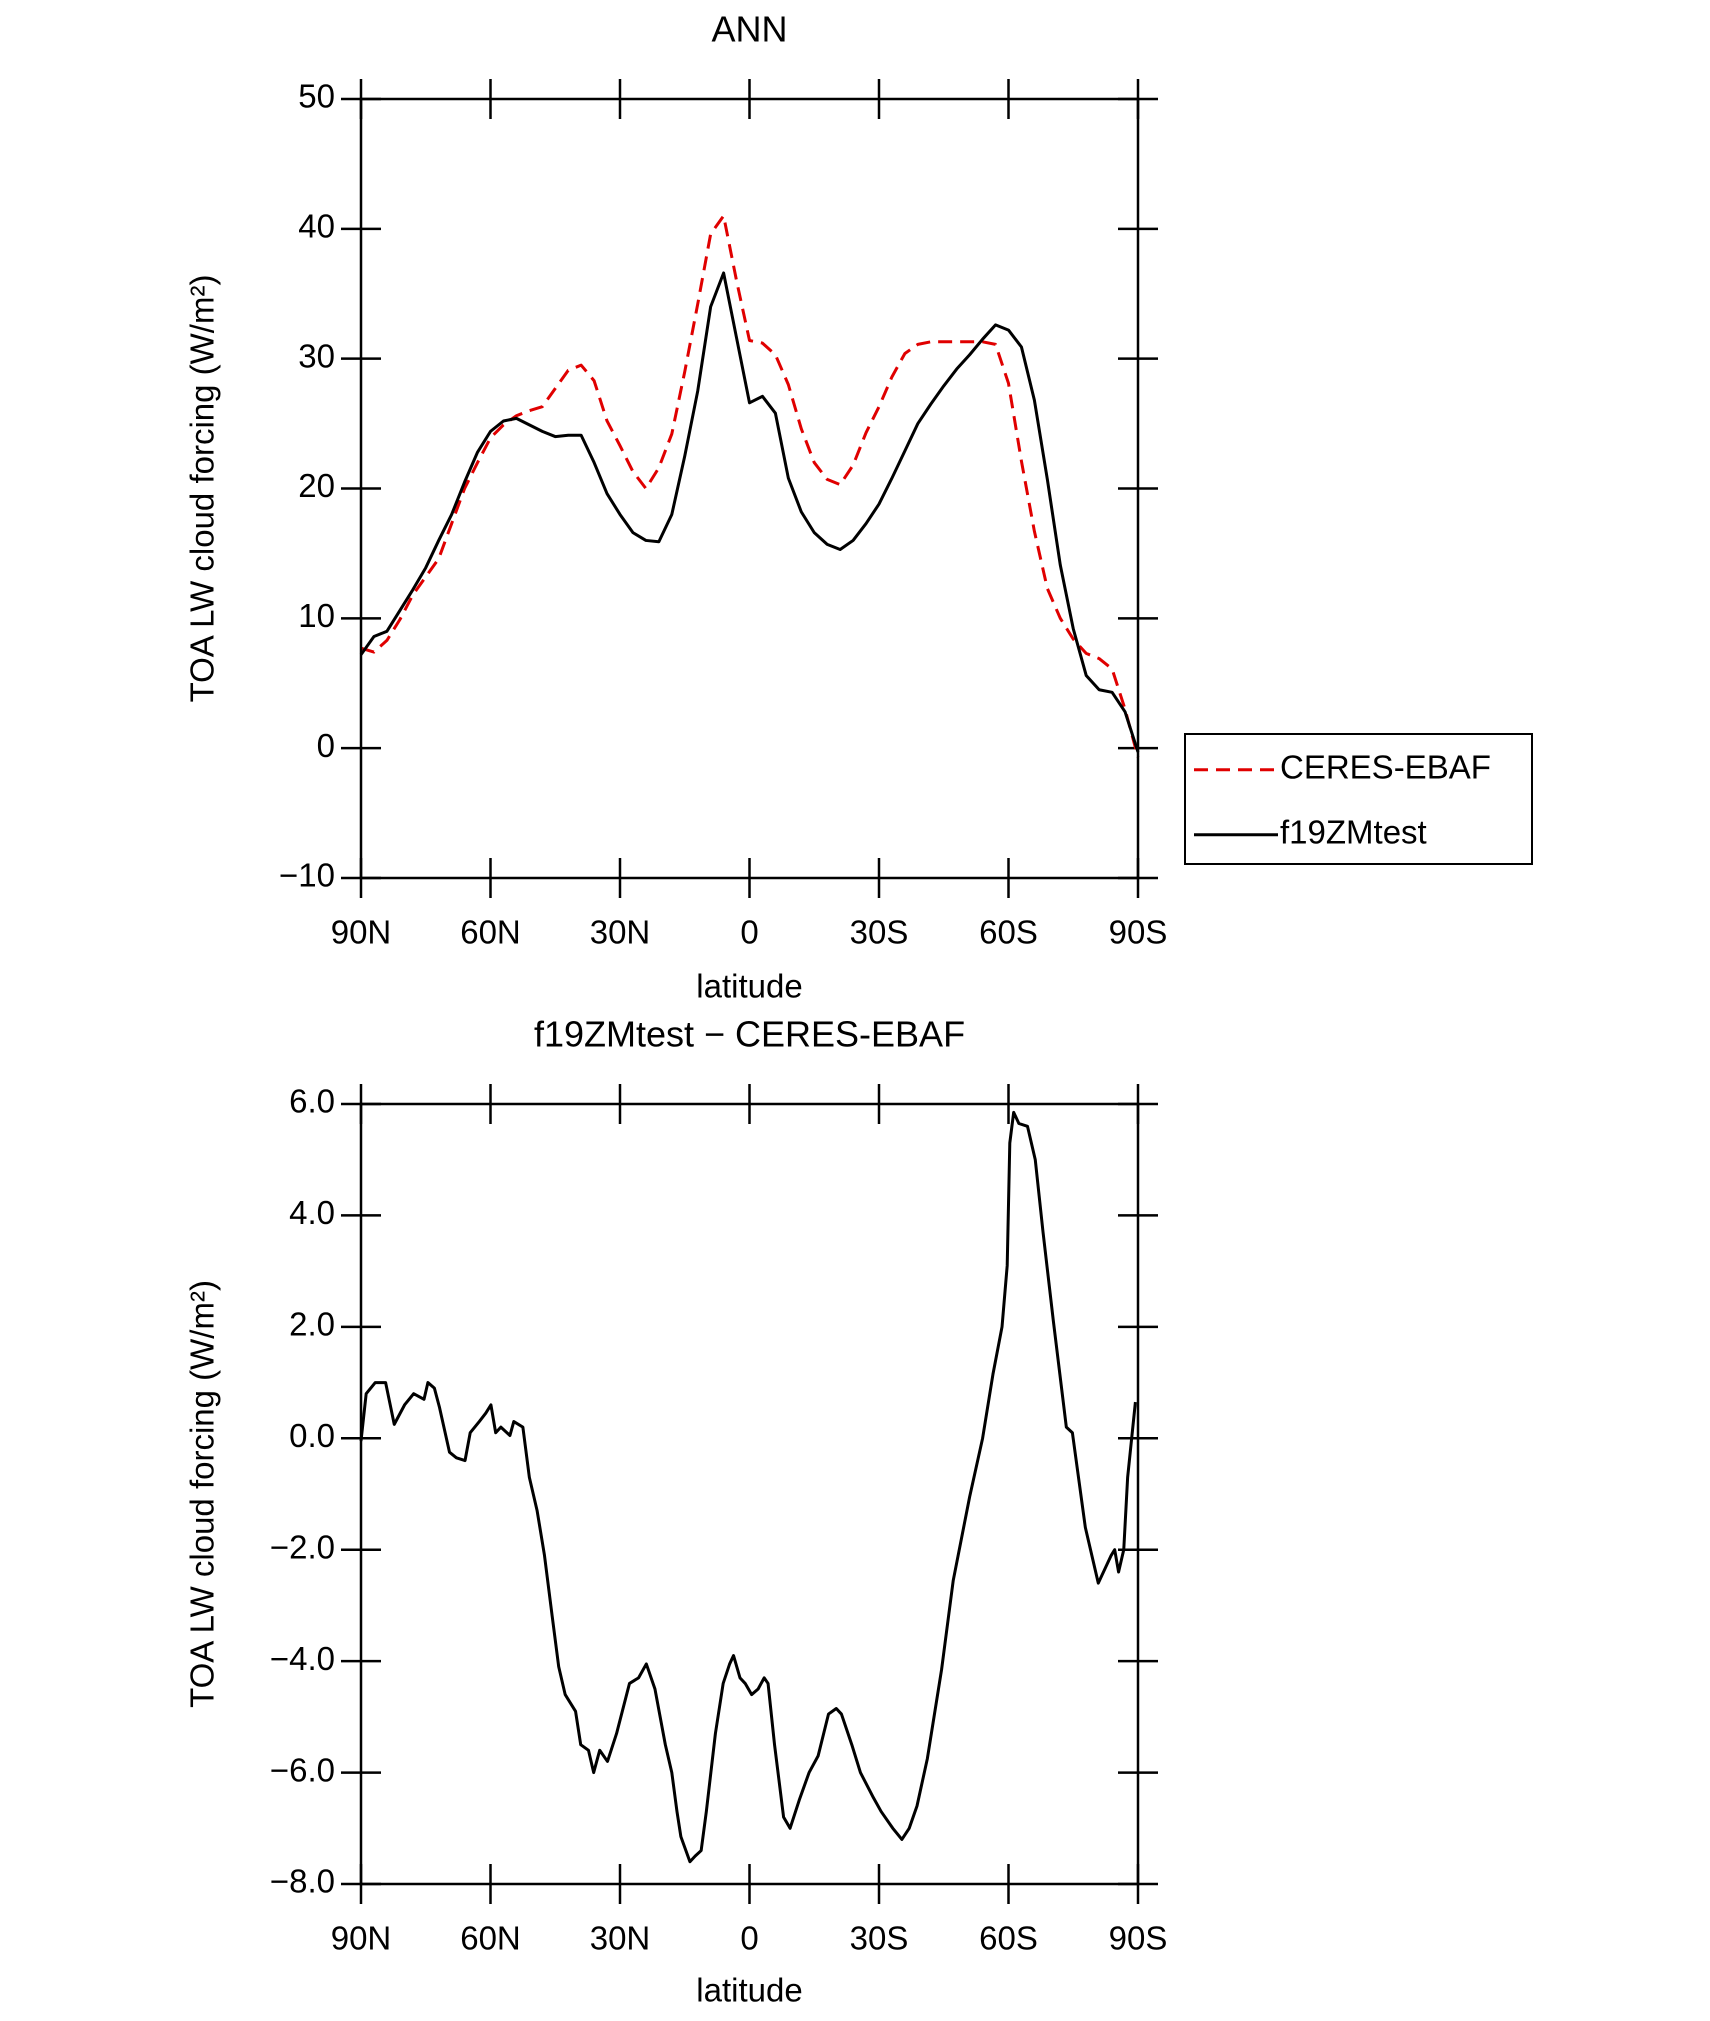  I want to click on legend-box, so click(1358, 799).